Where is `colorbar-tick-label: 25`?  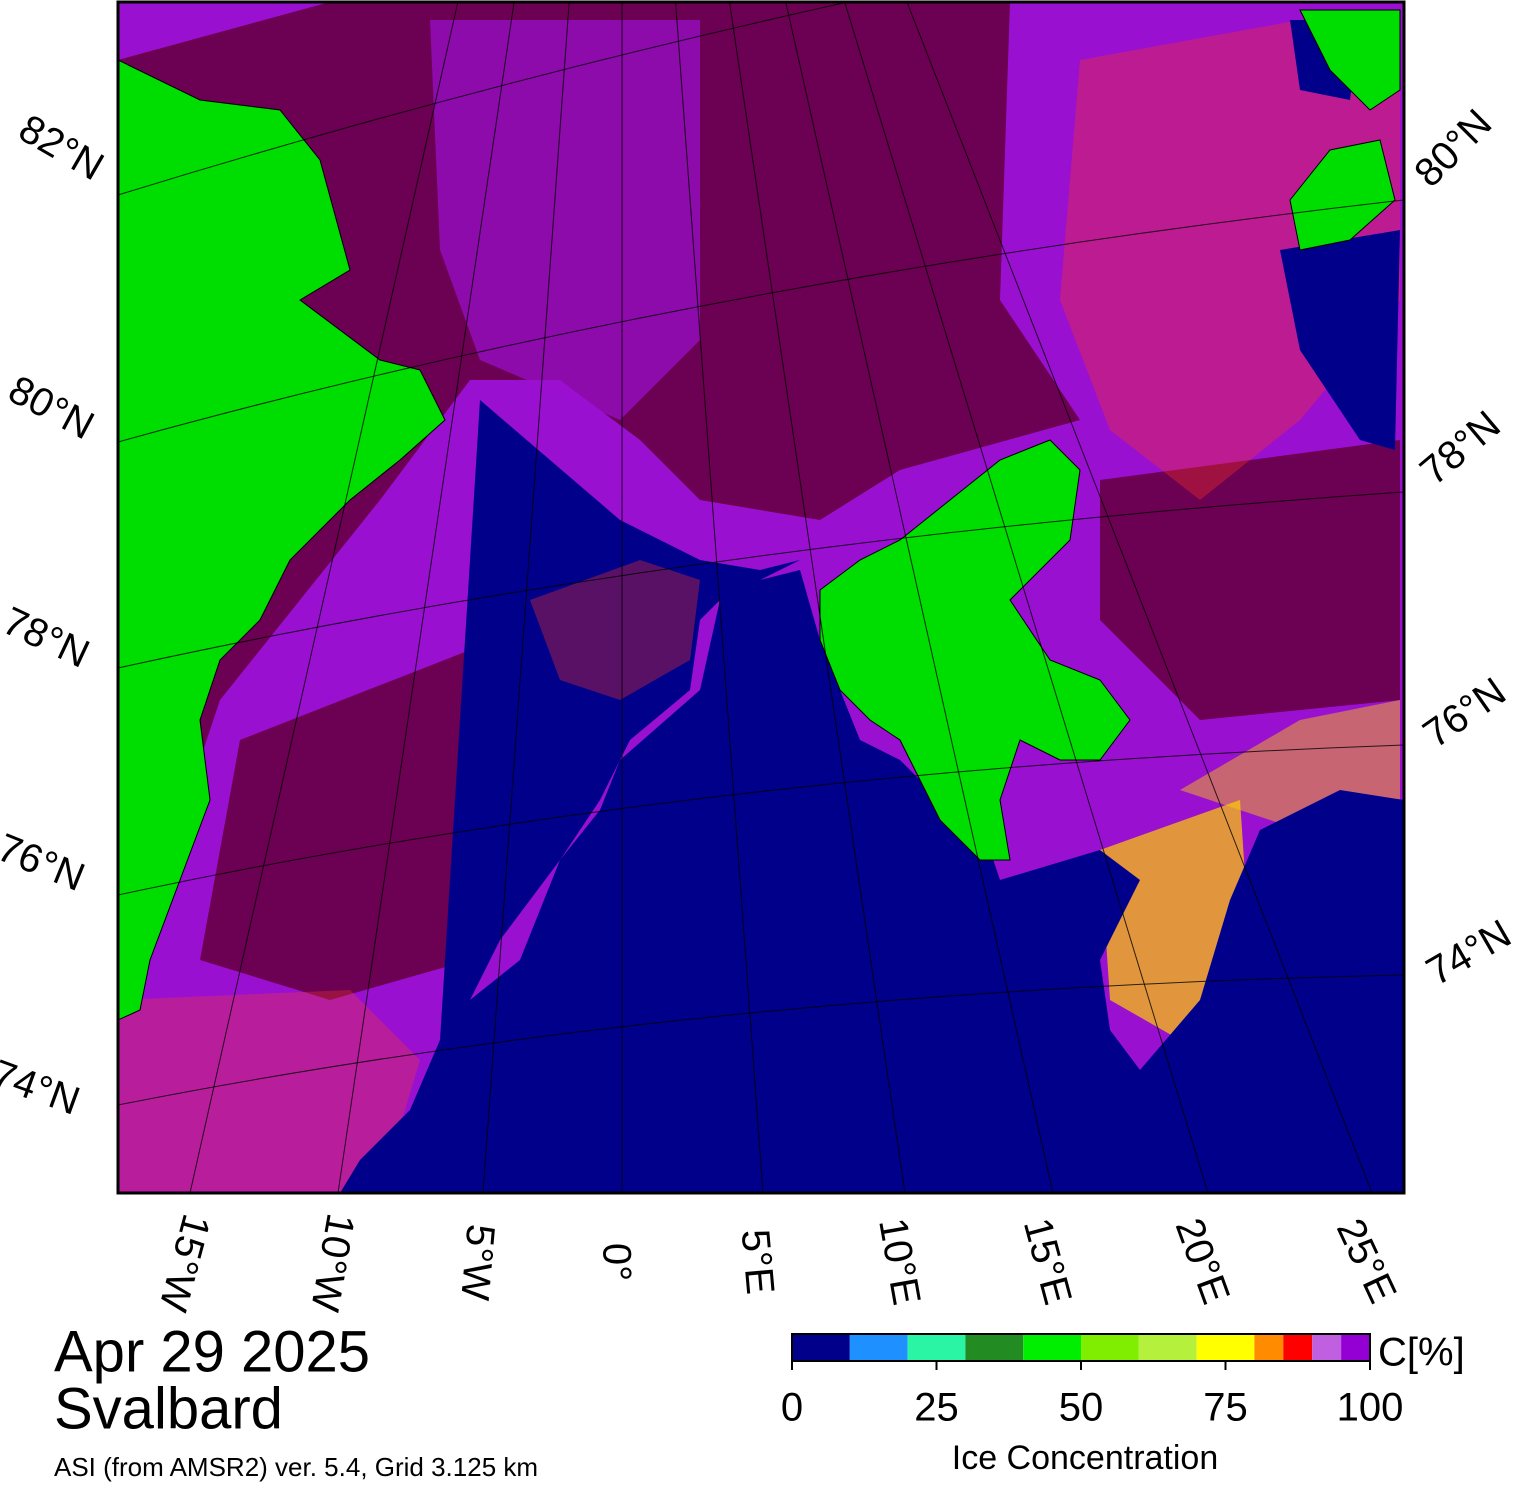 colorbar-tick-label: 25 is located at coordinates (936, 1408).